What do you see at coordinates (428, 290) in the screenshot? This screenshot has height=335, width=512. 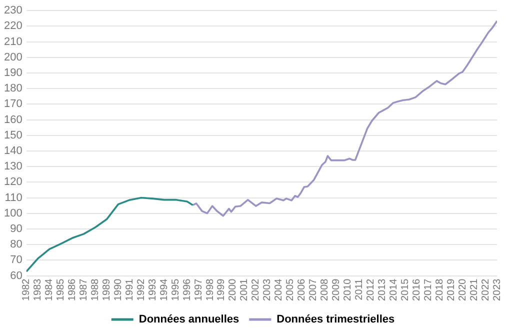 I see `x-tick-label: 2017` at bounding box center [428, 290].